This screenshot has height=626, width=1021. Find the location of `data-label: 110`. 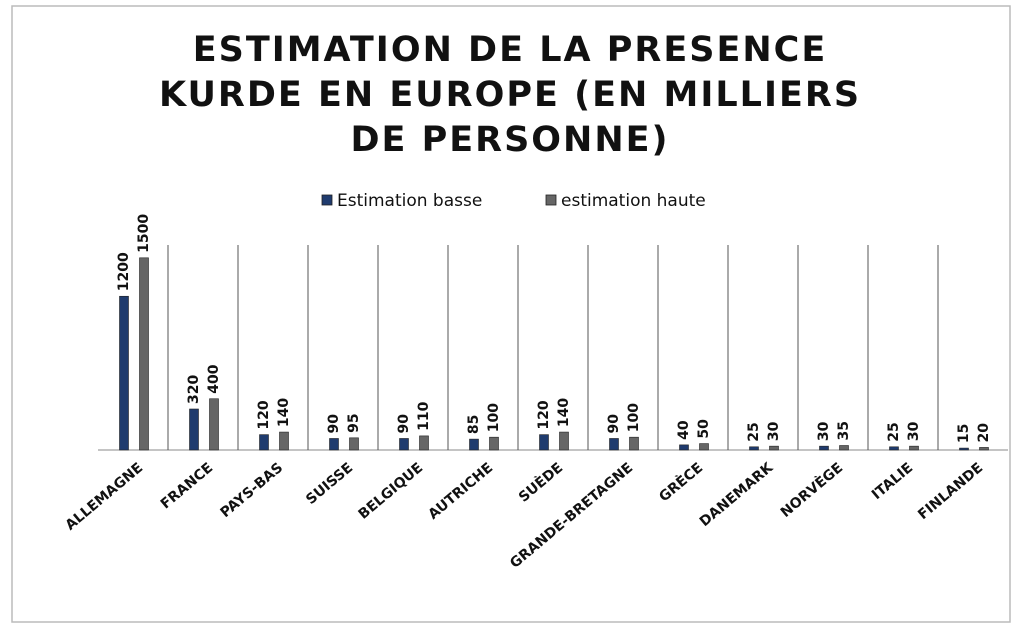

data-label: 110 is located at coordinates (424, 415).